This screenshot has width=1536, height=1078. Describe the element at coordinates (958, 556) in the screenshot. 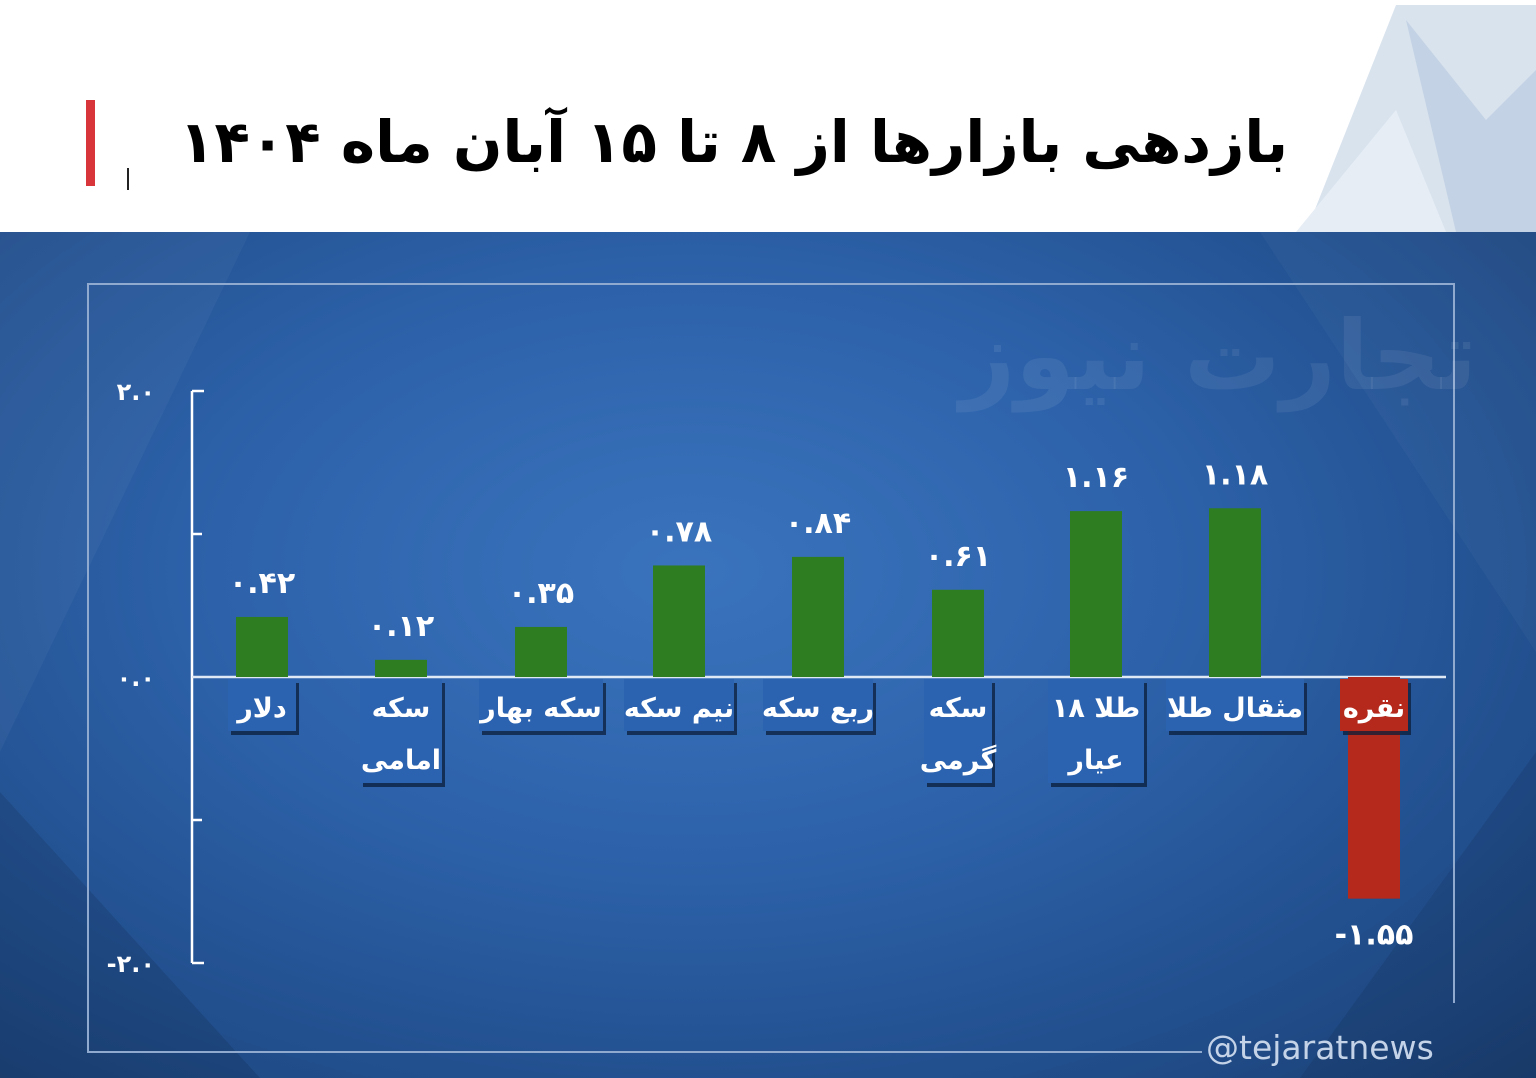

I see `value-label: ۰.۶۱` at that location.